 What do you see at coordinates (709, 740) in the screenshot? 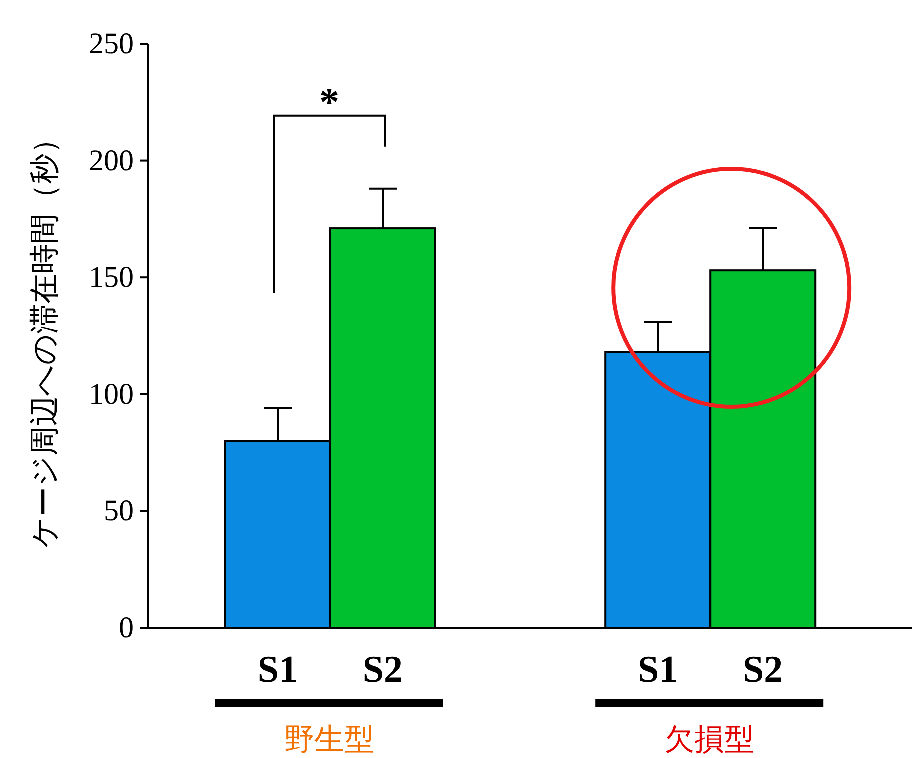
I see `text: 欠損型` at bounding box center [709, 740].